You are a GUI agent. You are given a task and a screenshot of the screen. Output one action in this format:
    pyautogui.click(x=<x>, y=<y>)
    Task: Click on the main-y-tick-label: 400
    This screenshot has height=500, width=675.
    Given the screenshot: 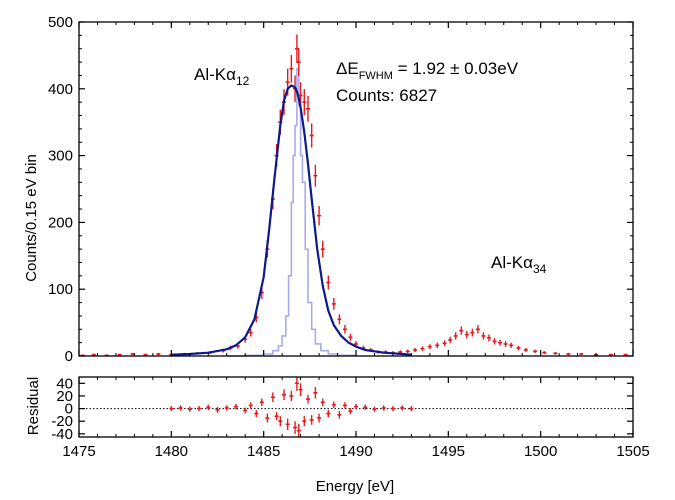 What is the action you would take?
    pyautogui.click(x=60, y=89)
    